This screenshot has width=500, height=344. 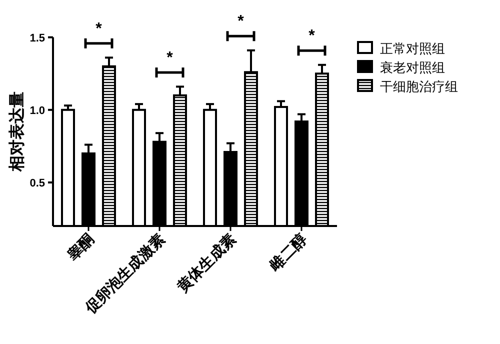 What do you see at coordinates (207, 263) in the screenshot?
I see `x-tick-label: 黄体生成素` at bounding box center [207, 263].